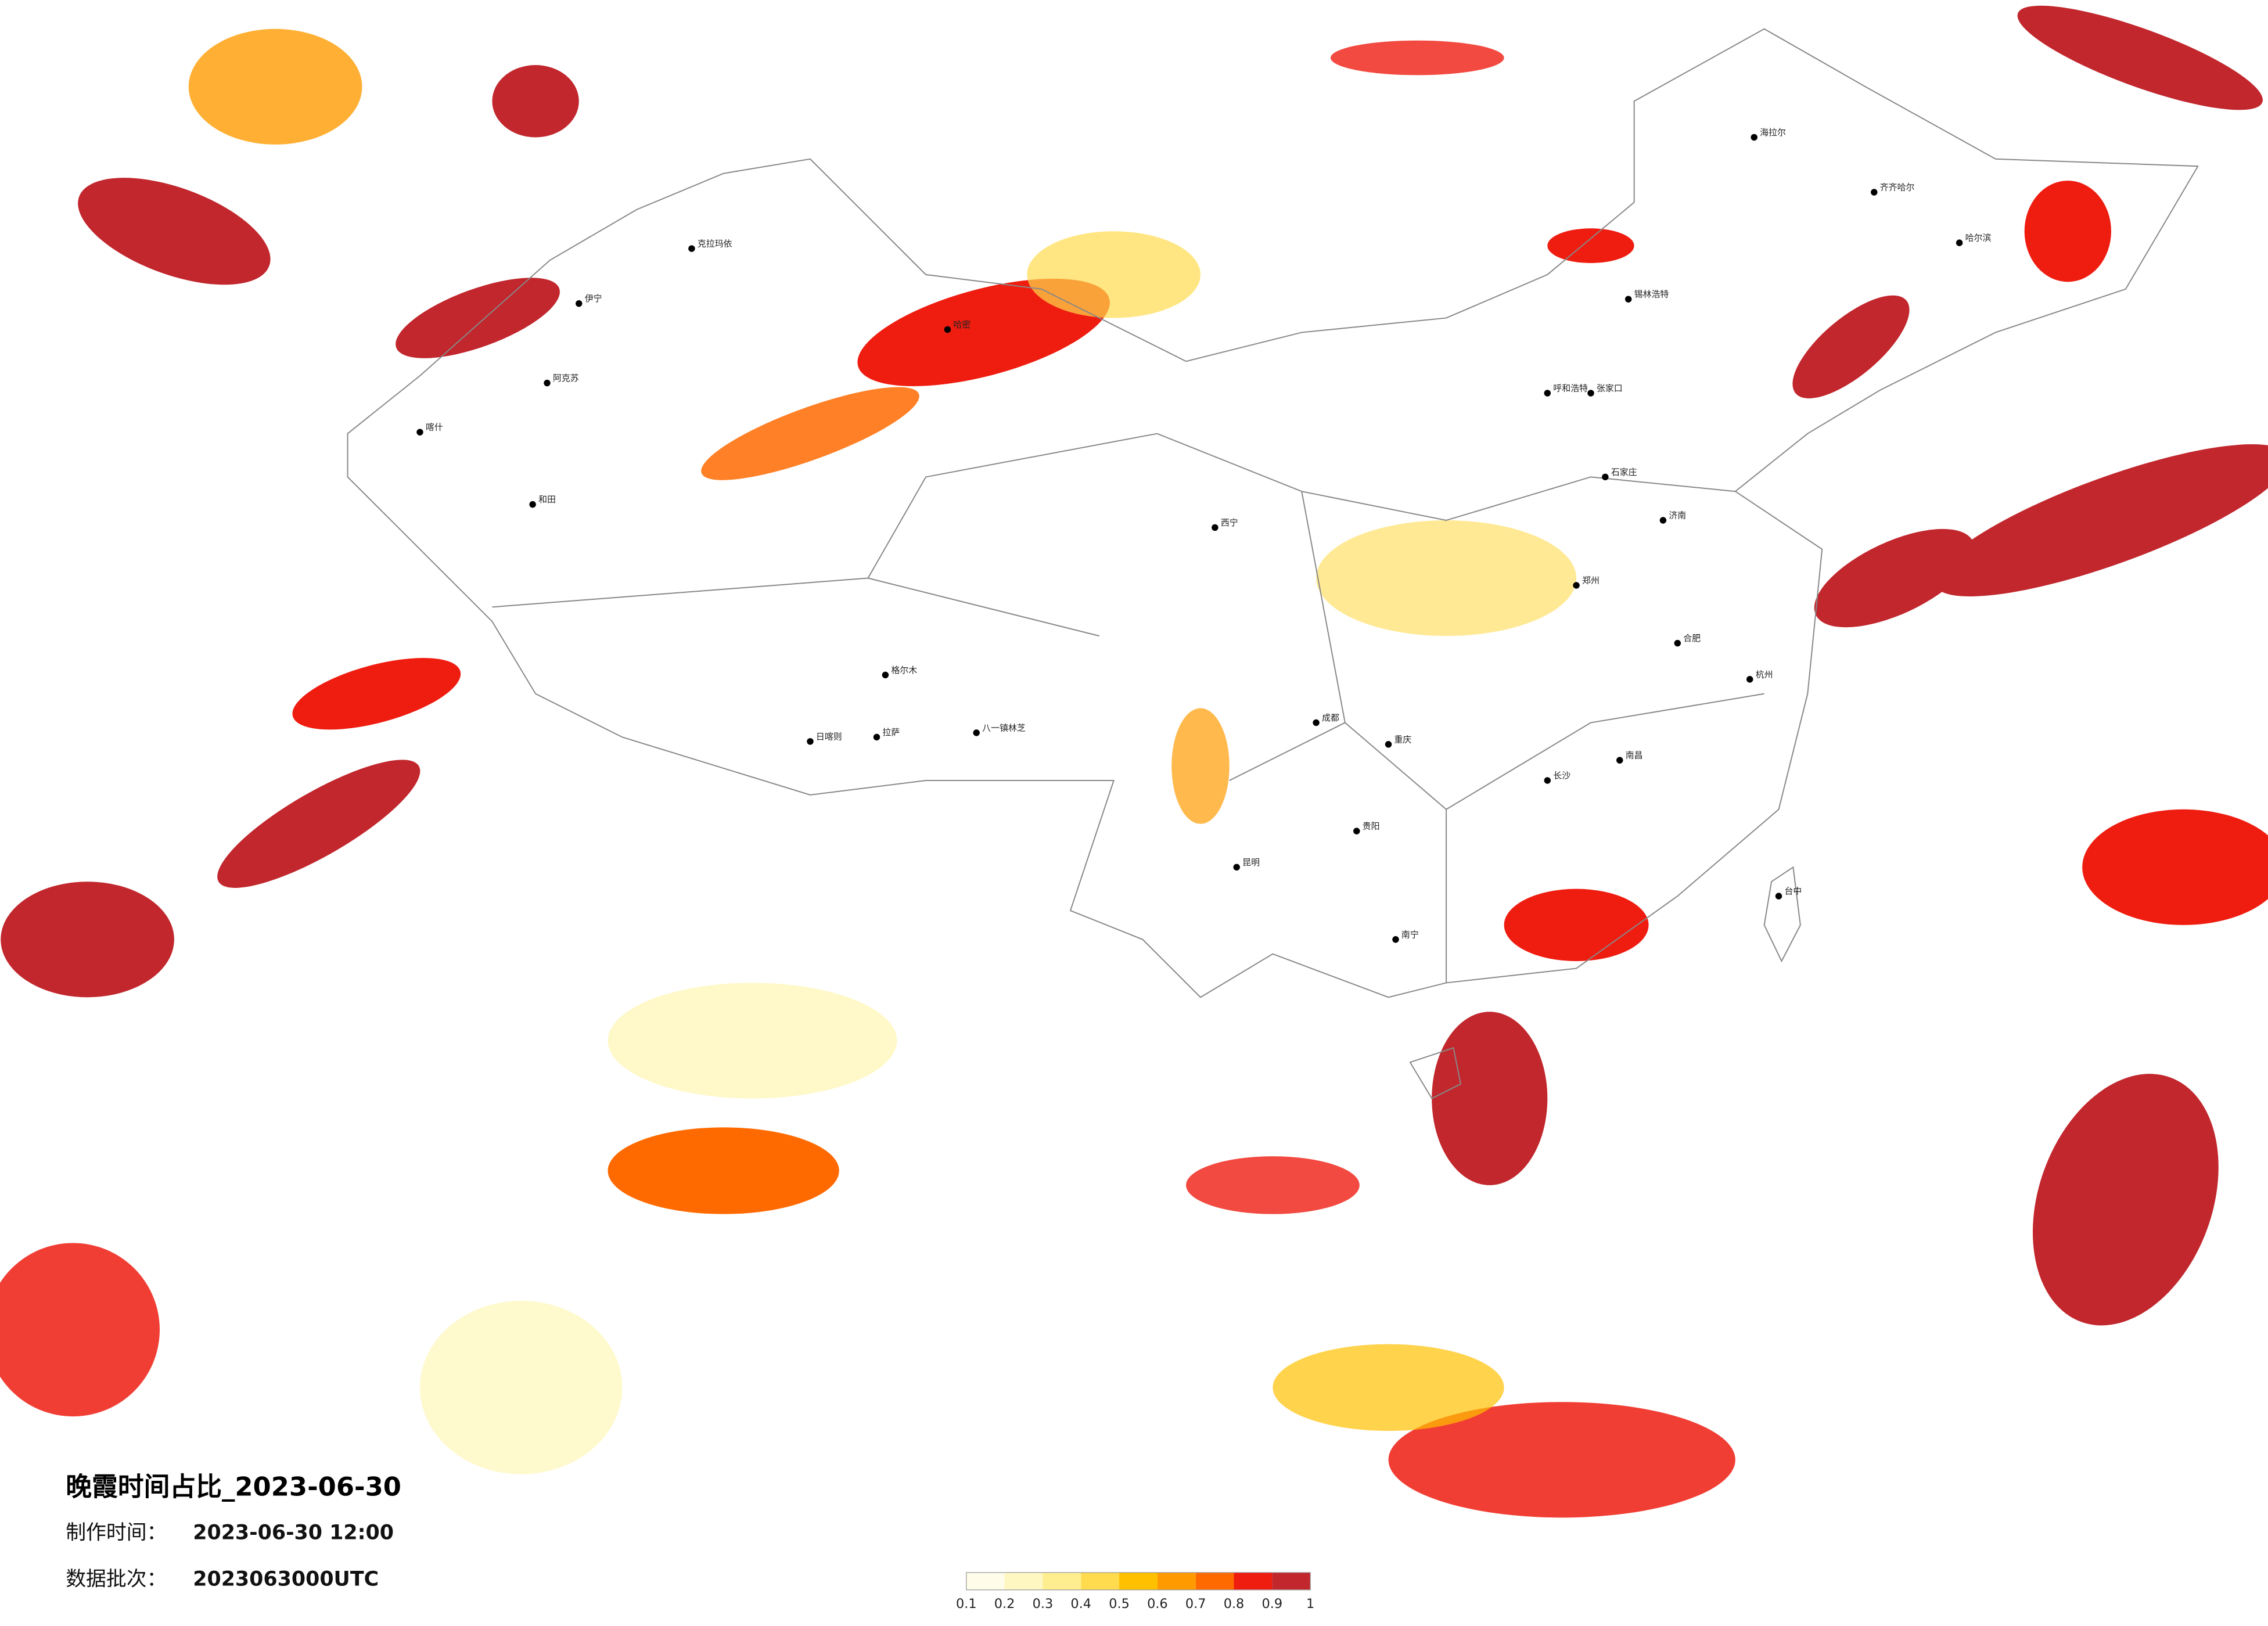 This screenshot has height=1626, width=2268. Describe the element at coordinates (1246, 864) in the screenshot. I see `city: 昆明` at that location.